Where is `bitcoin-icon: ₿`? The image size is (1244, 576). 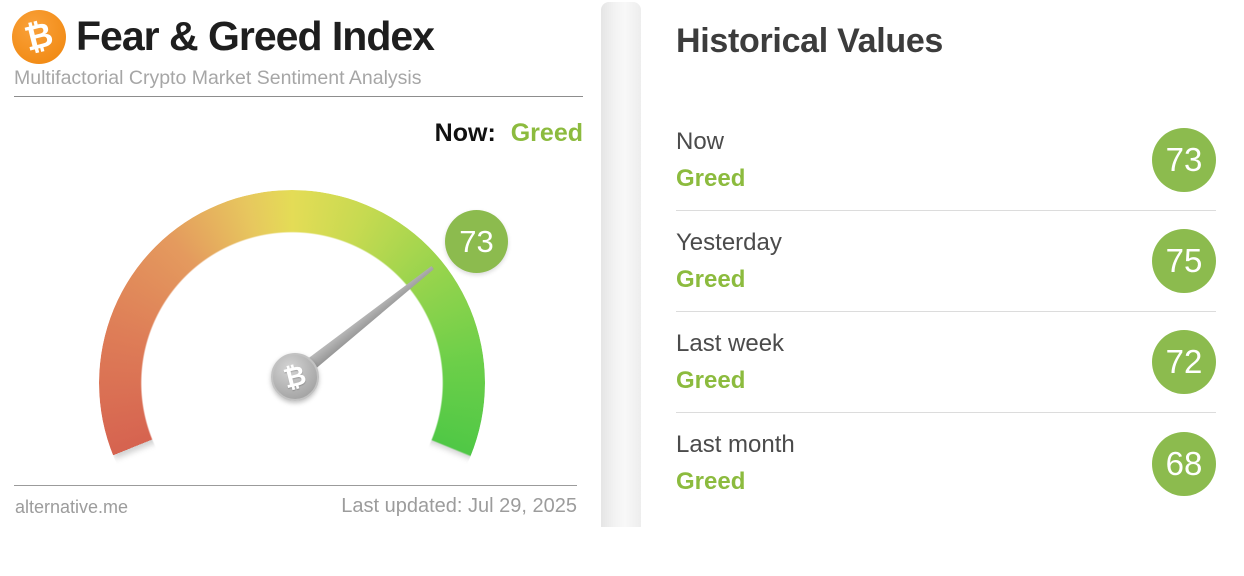
bitcoin-icon: ₿ is located at coordinates (39, 37).